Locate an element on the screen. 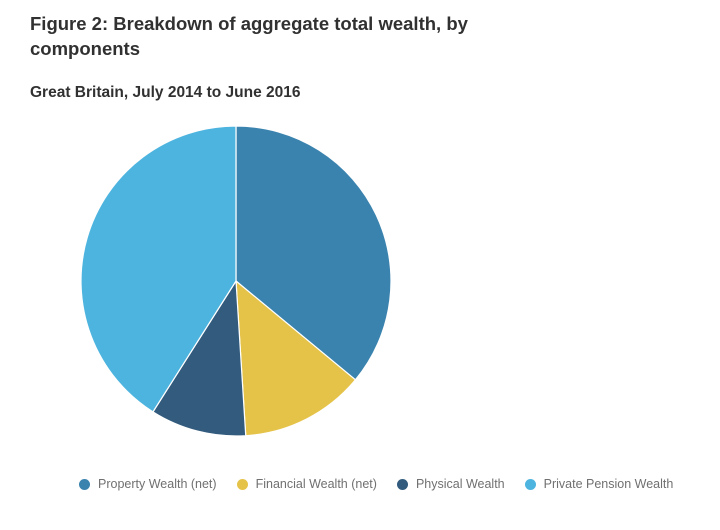 Image resolution: width=720 pixels, height=530 pixels. legend-item-physical-wealth: Physical Wealth is located at coordinates (450, 484).